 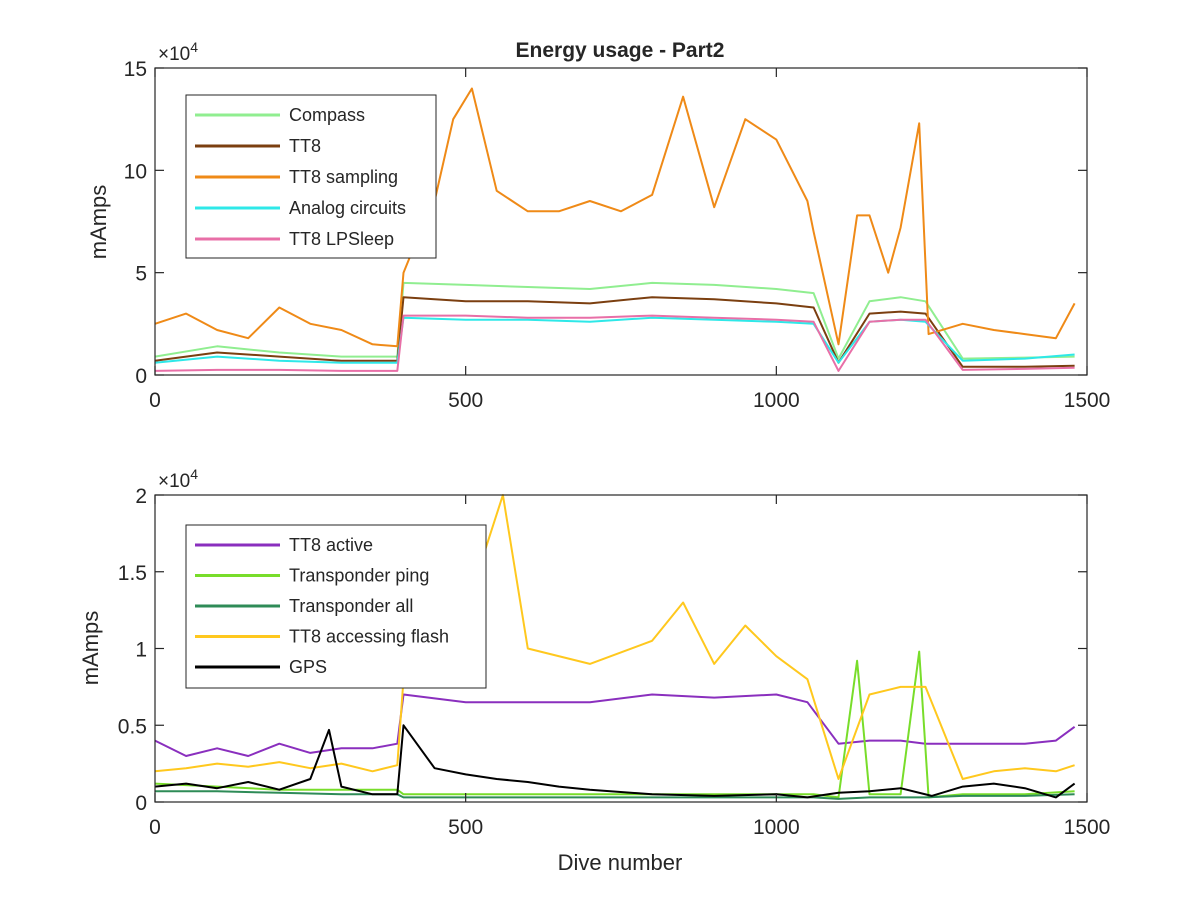 What do you see at coordinates (141, 496) in the screenshot?
I see `y-tick-label: 2` at bounding box center [141, 496].